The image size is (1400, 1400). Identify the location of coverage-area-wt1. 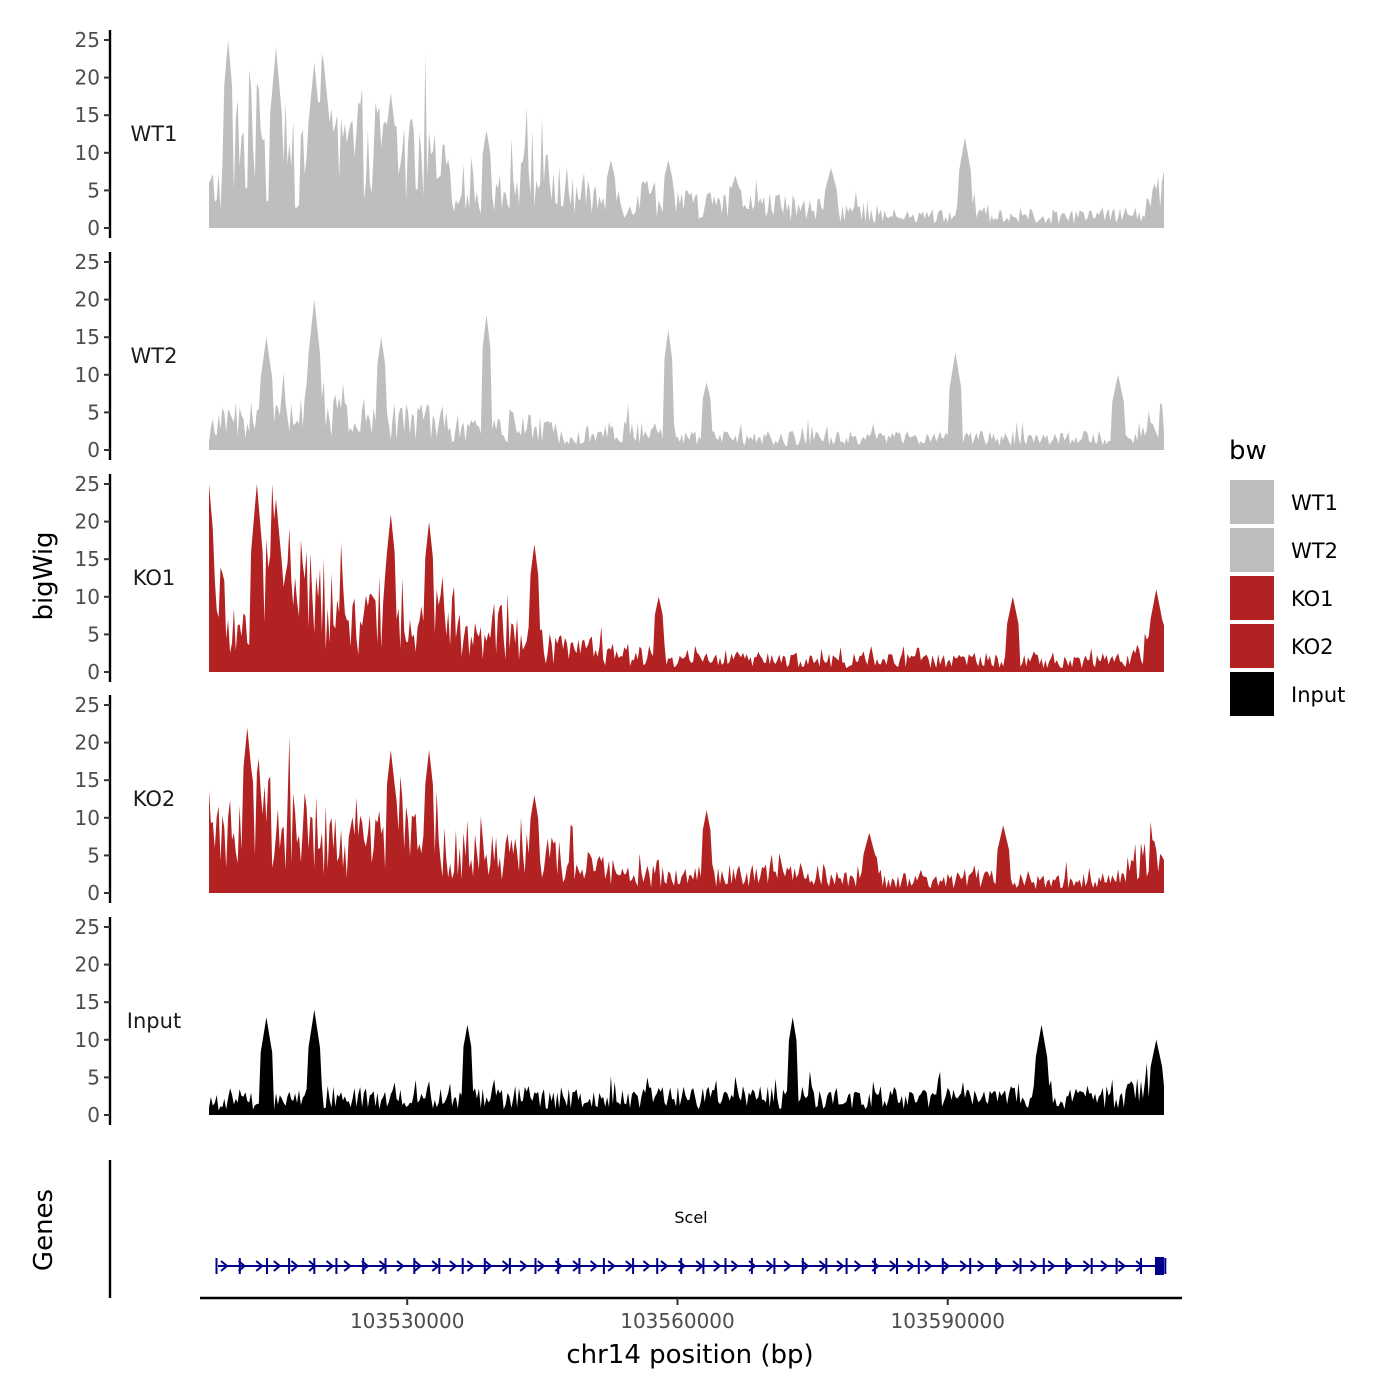
(686, 134).